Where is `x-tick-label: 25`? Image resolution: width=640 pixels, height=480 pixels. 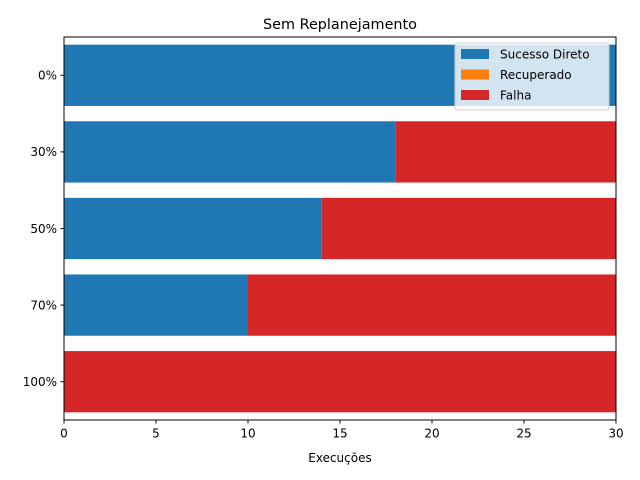
x-tick-label: 25 is located at coordinates (523, 434).